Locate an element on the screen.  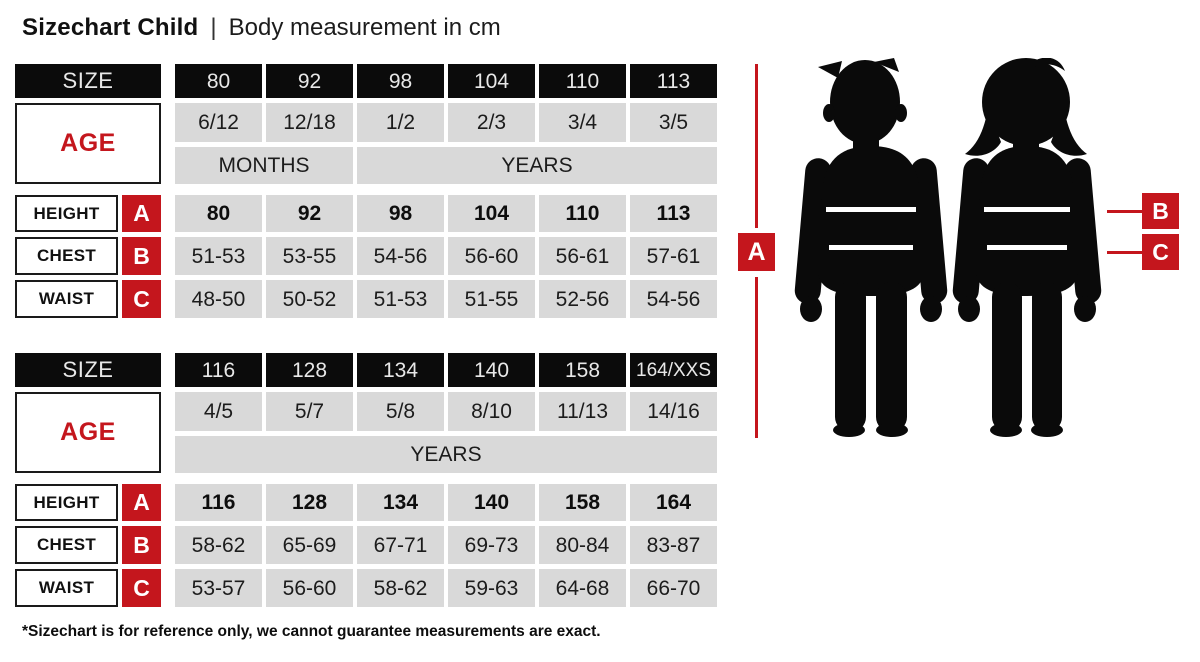
chest-value: 69-73 is located at coordinates (491, 545).